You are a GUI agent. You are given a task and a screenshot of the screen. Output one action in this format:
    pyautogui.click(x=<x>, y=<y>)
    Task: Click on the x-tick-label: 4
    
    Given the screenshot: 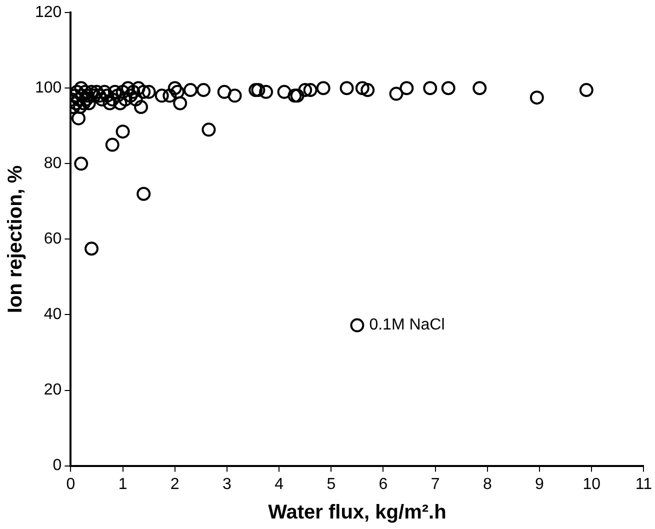 What is the action you would take?
    pyautogui.click(x=279, y=484)
    